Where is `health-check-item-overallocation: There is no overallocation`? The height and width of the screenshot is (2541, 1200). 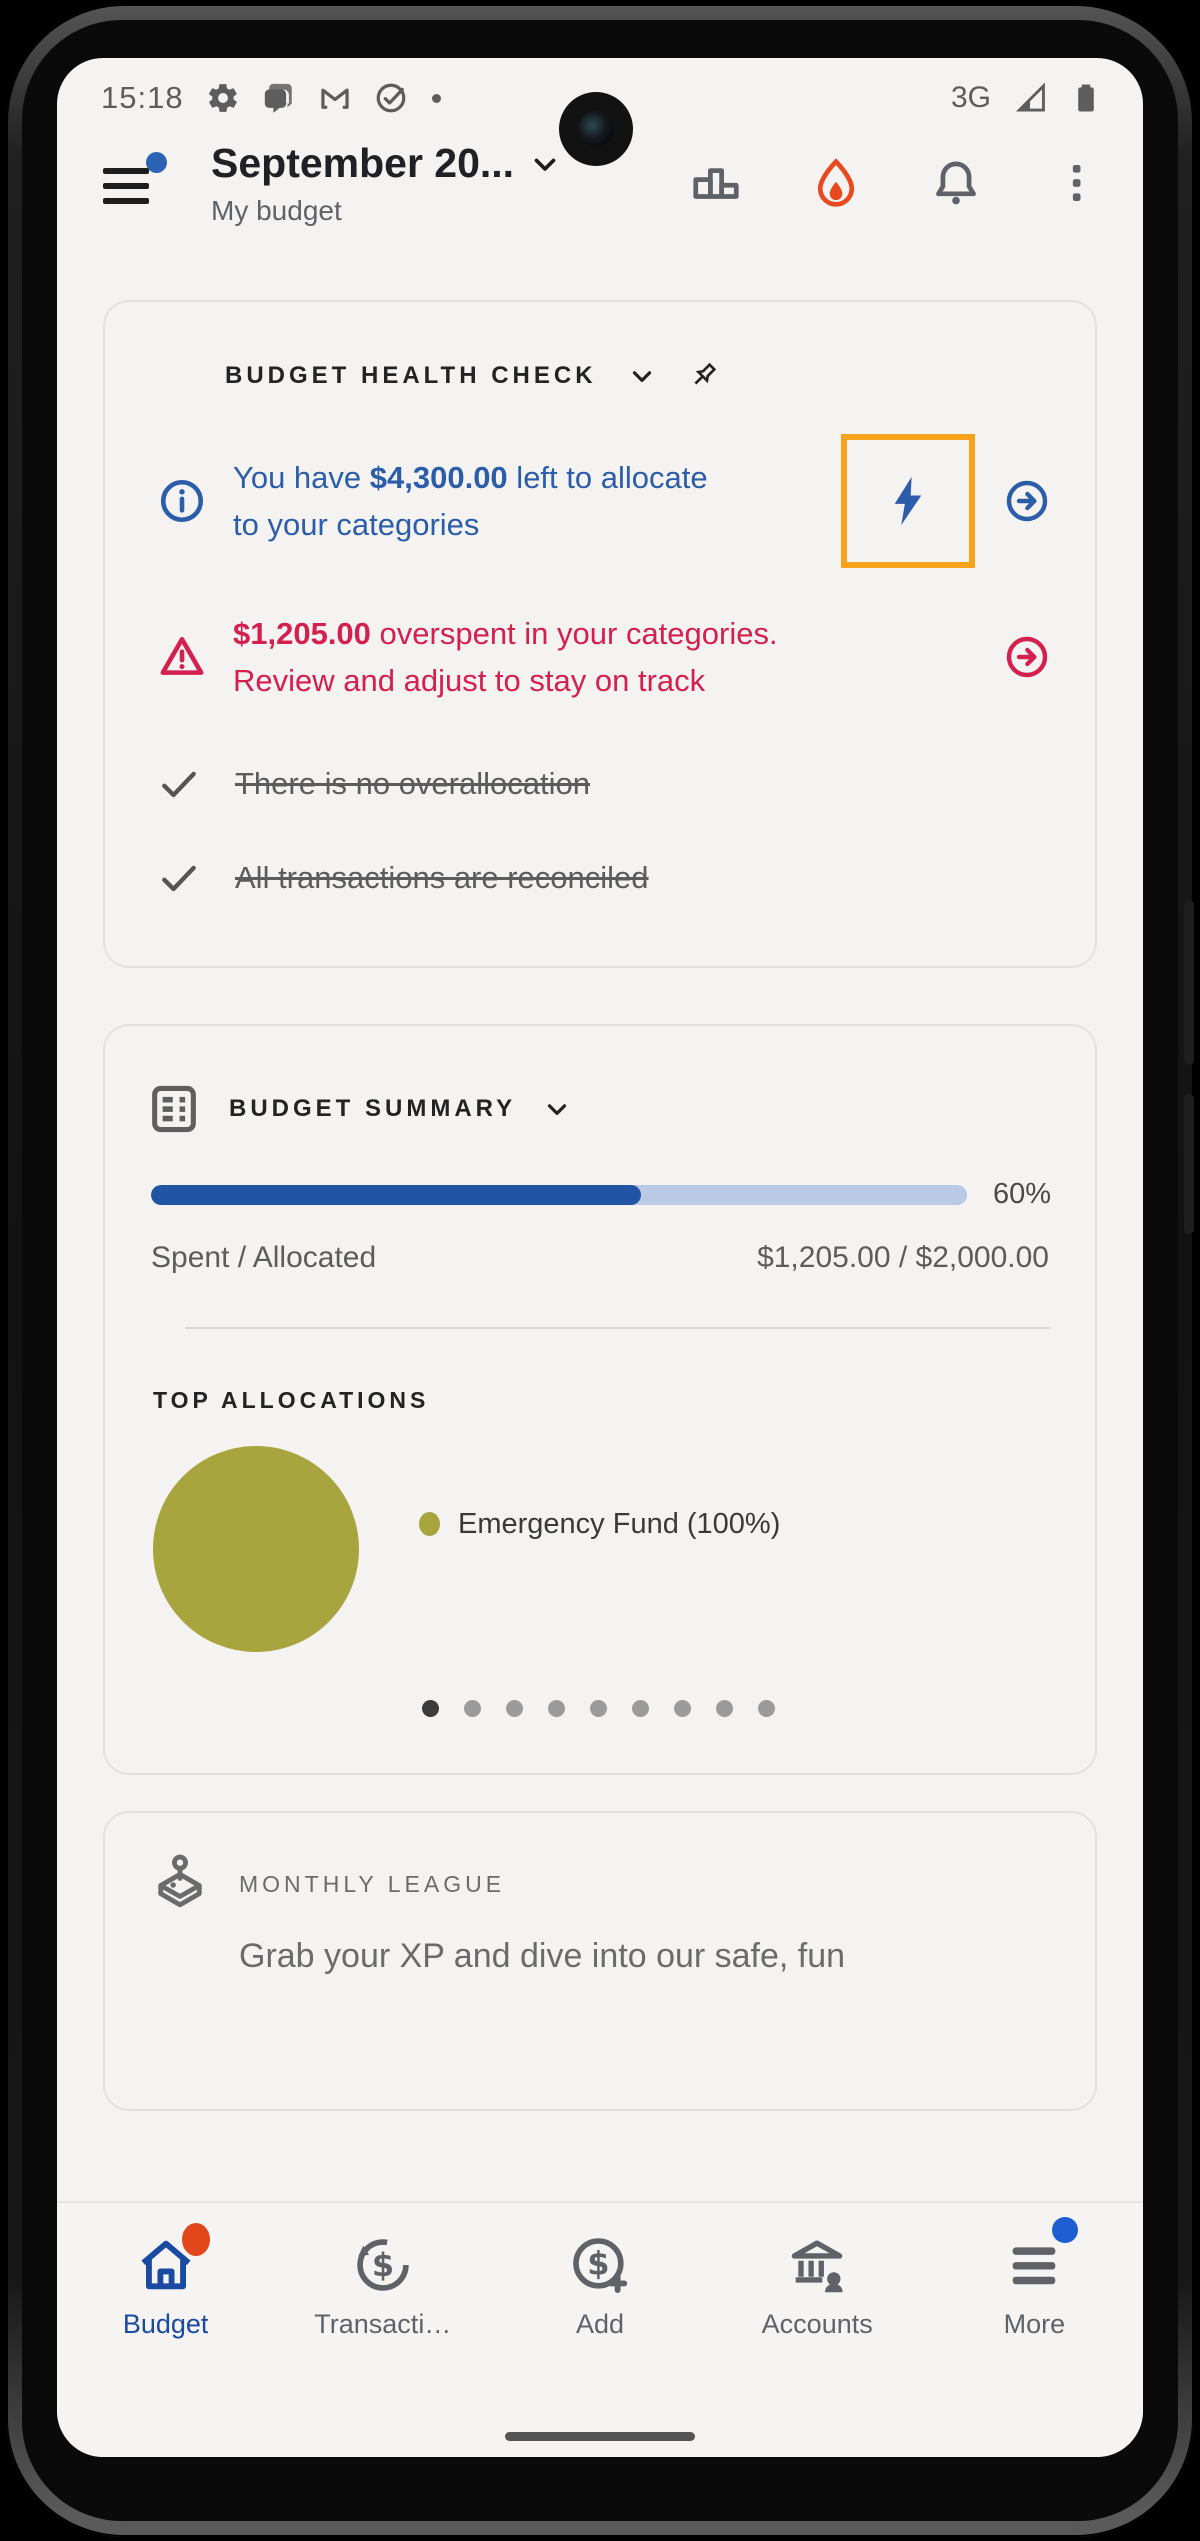
health-check-item-overallocation: There is no overallocation is located at coordinates (604, 784).